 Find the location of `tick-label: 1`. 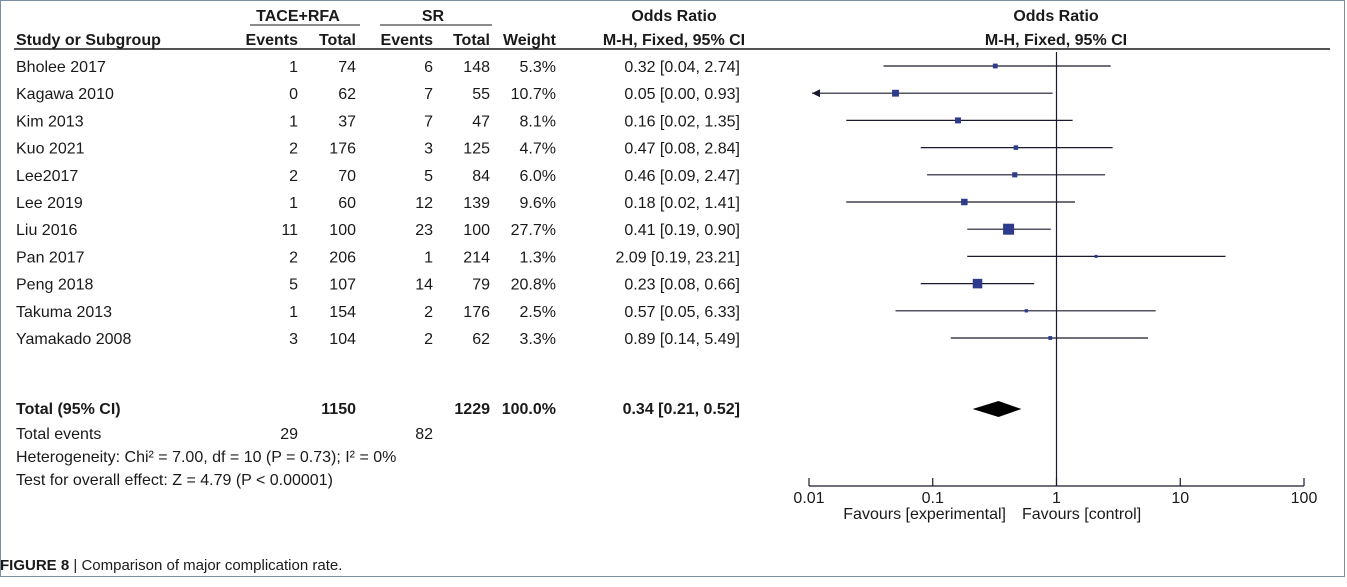

tick-label: 1 is located at coordinates (1056, 498).